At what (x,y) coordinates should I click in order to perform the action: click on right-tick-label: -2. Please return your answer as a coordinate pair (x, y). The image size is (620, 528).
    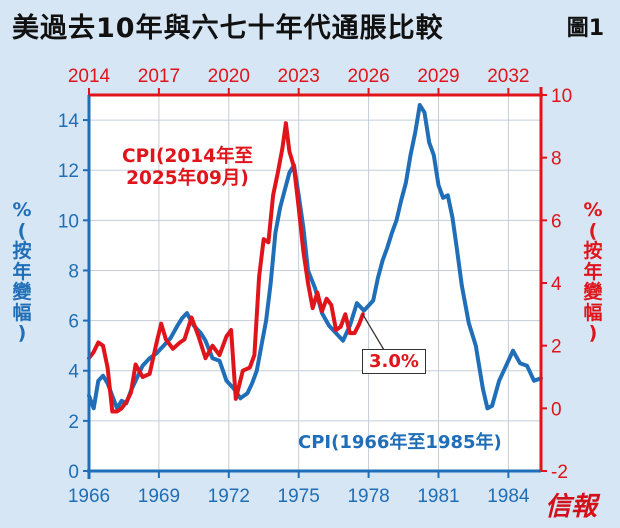
    Looking at the image, I should click on (559, 472).